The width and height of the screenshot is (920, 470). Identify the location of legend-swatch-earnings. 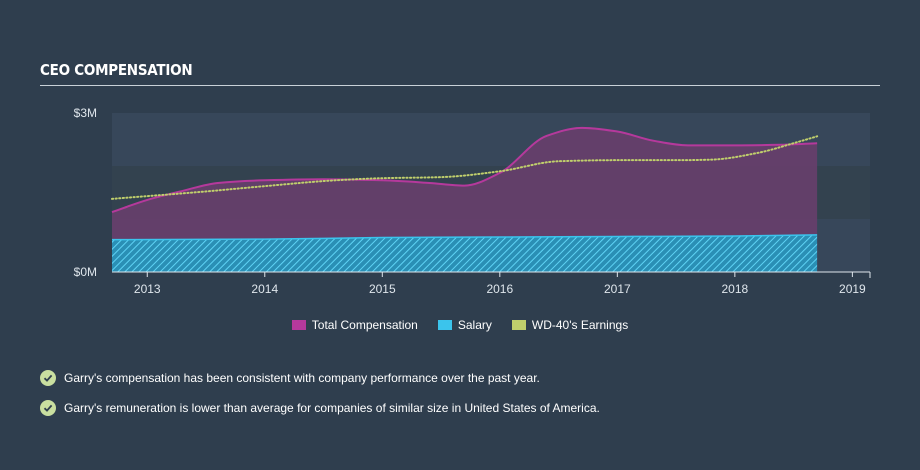
(518, 325).